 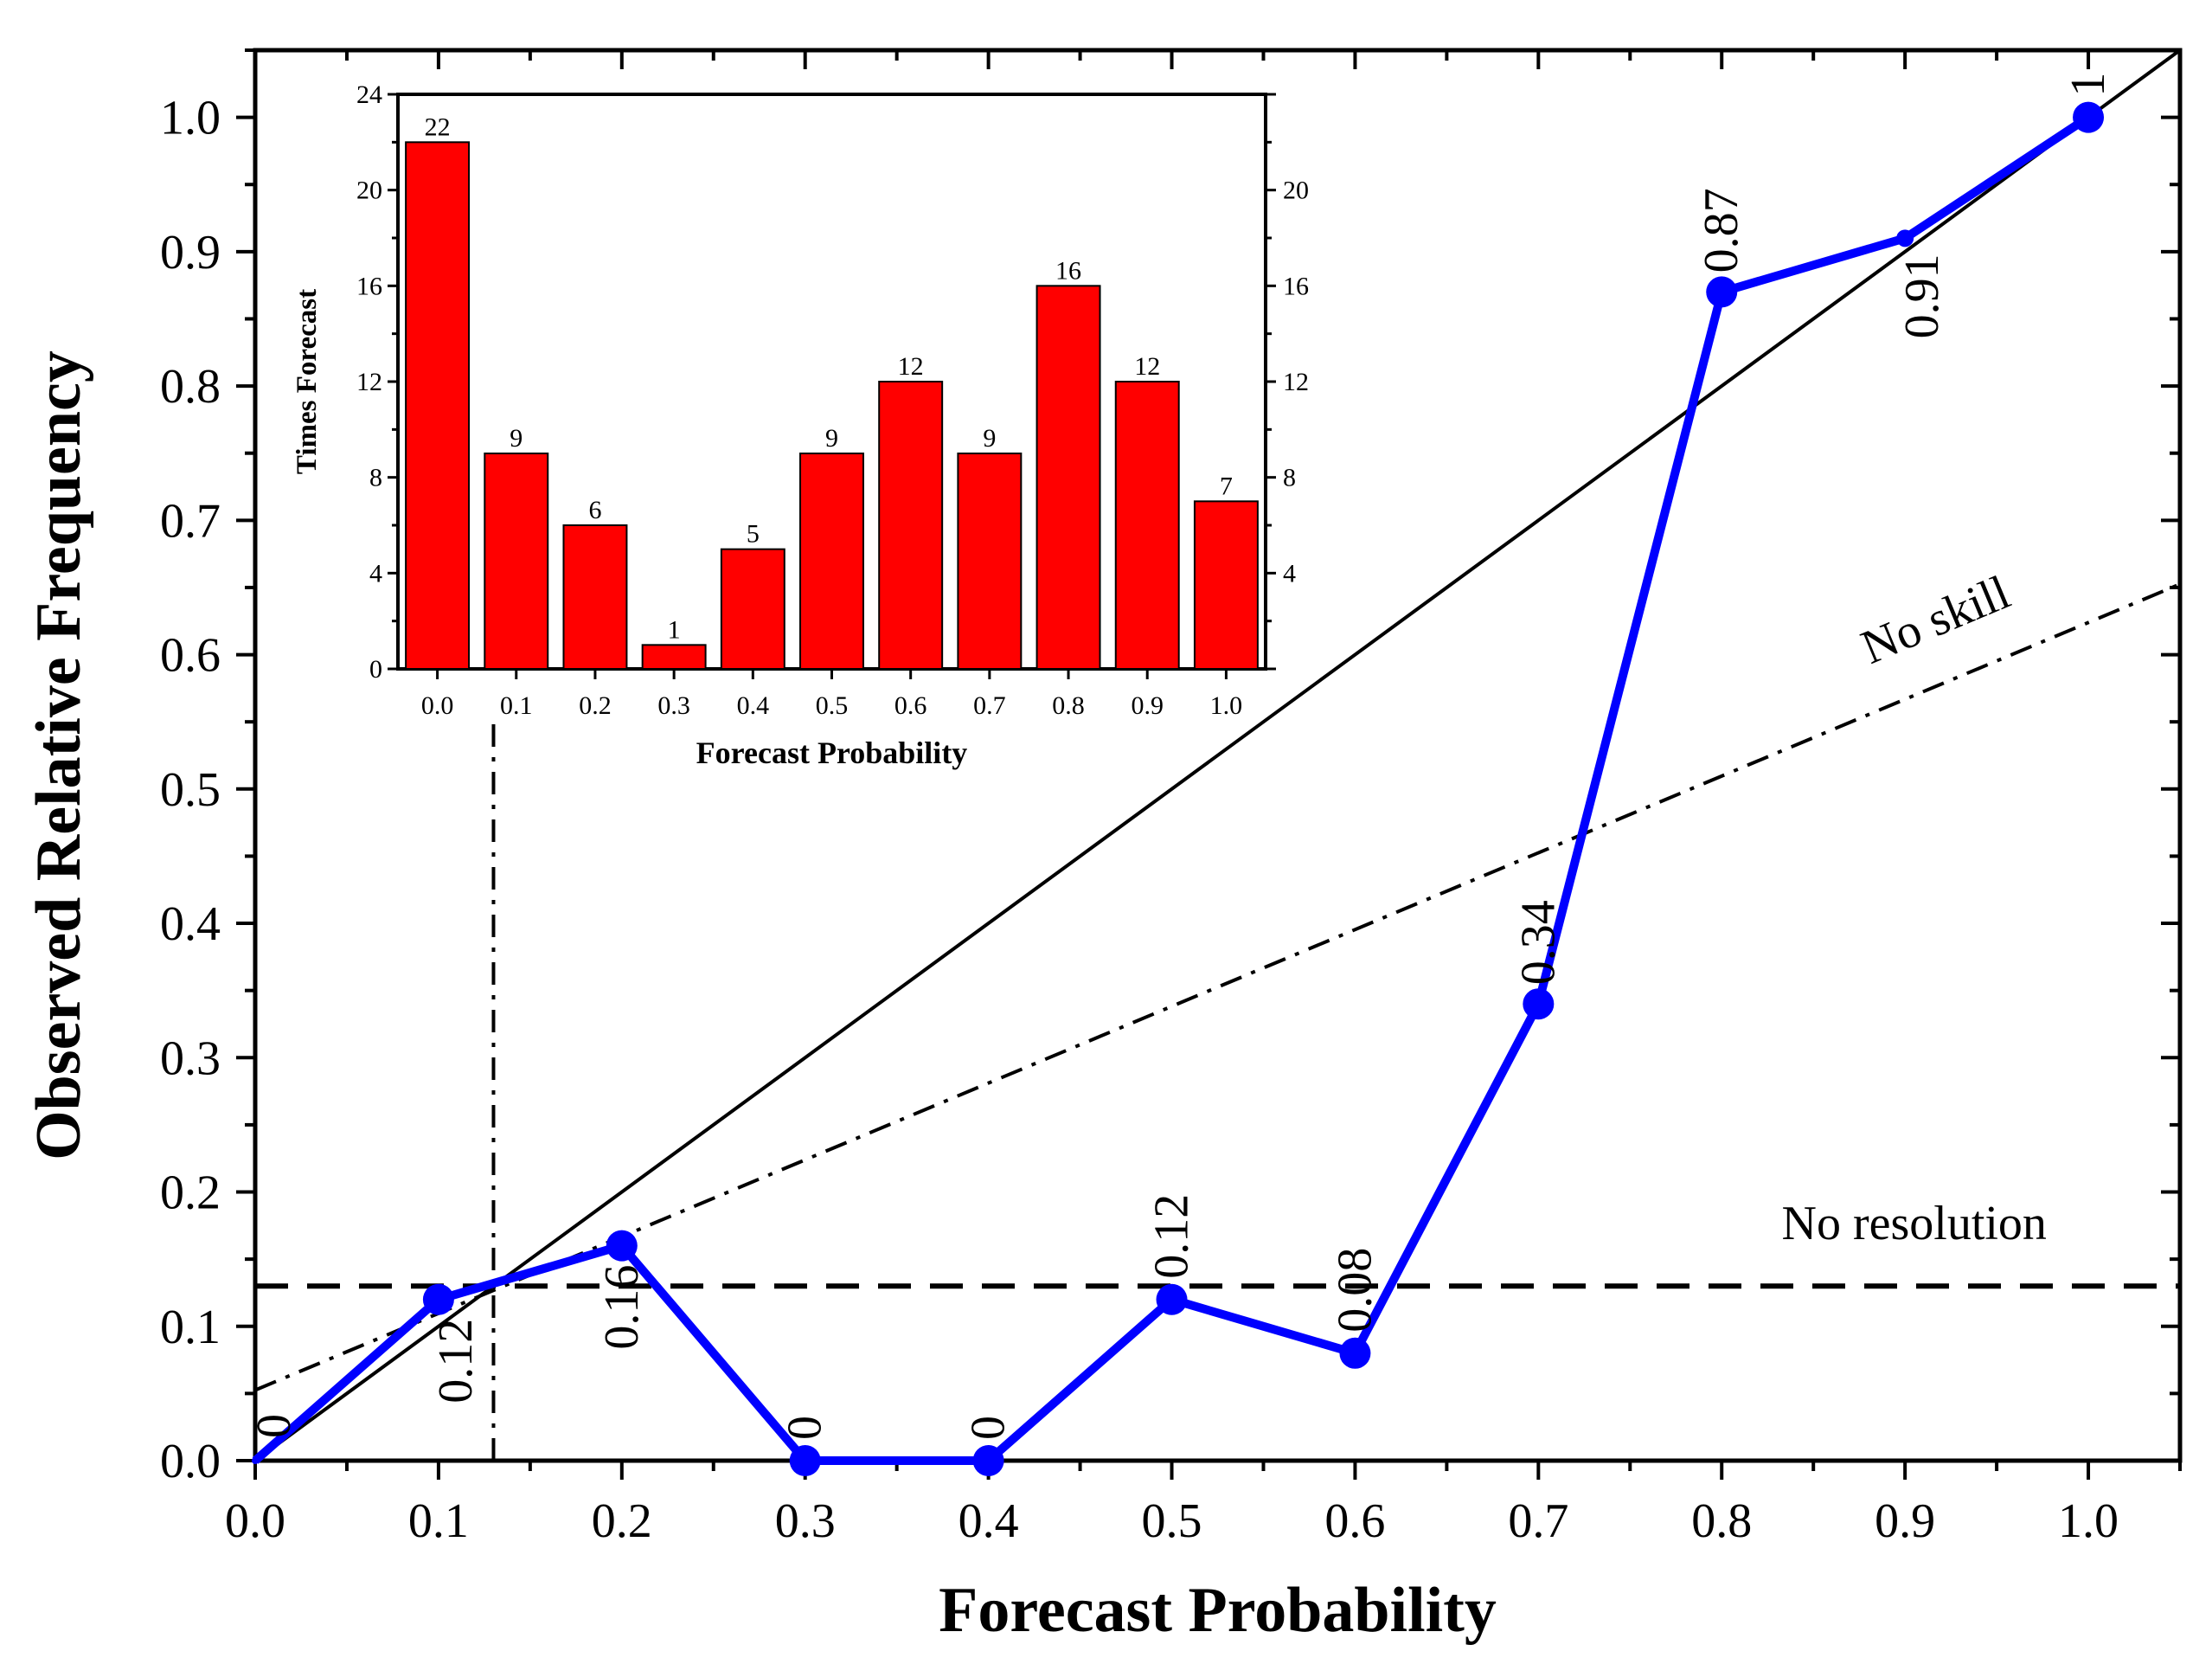 What do you see at coordinates (675, 630) in the screenshot?
I see `histogram-bar-label: 1` at bounding box center [675, 630].